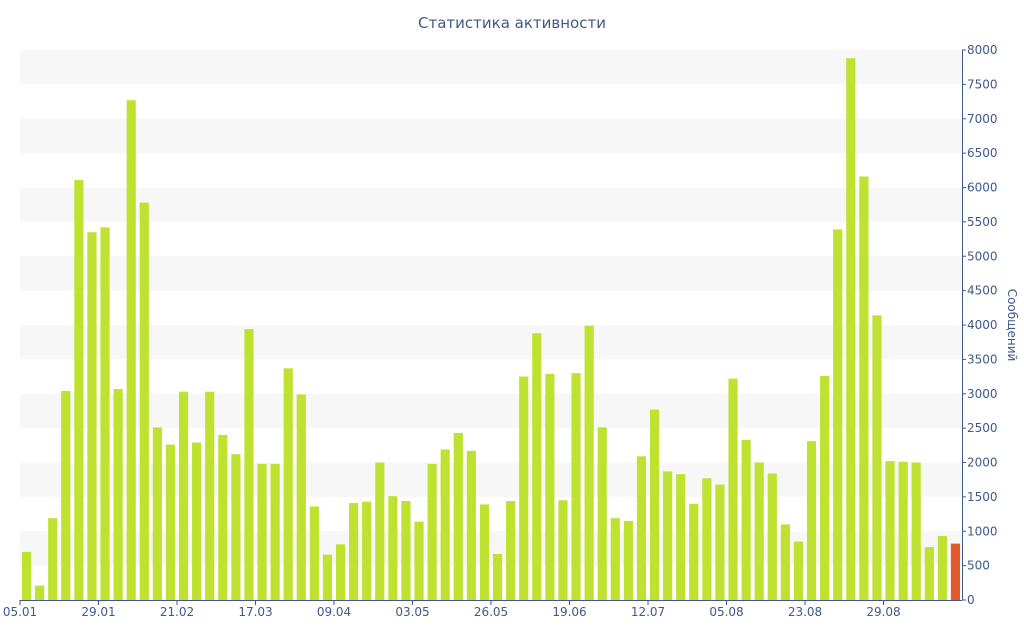 The height and width of the screenshot is (640, 1024). Describe the element at coordinates (982, 359) in the screenshot. I see `y-tick-label: 3500` at that location.